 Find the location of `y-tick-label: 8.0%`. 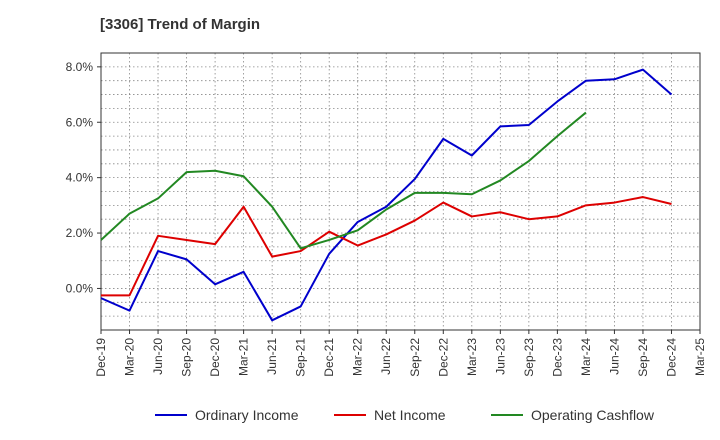

y-tick-label: 8.0% is located at coordinates (80, 67).